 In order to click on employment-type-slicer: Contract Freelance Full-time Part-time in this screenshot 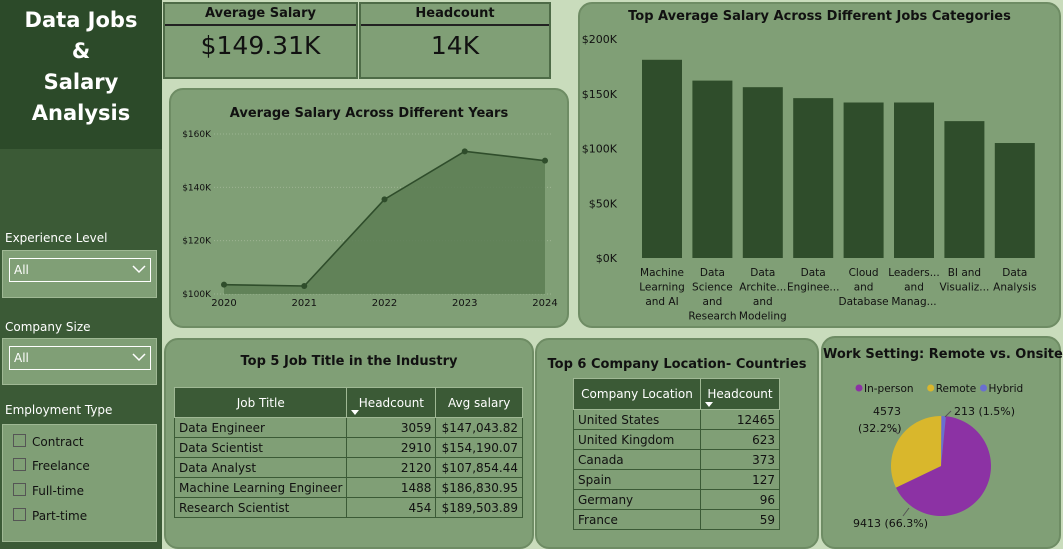, I will do `click(79, 483)`.